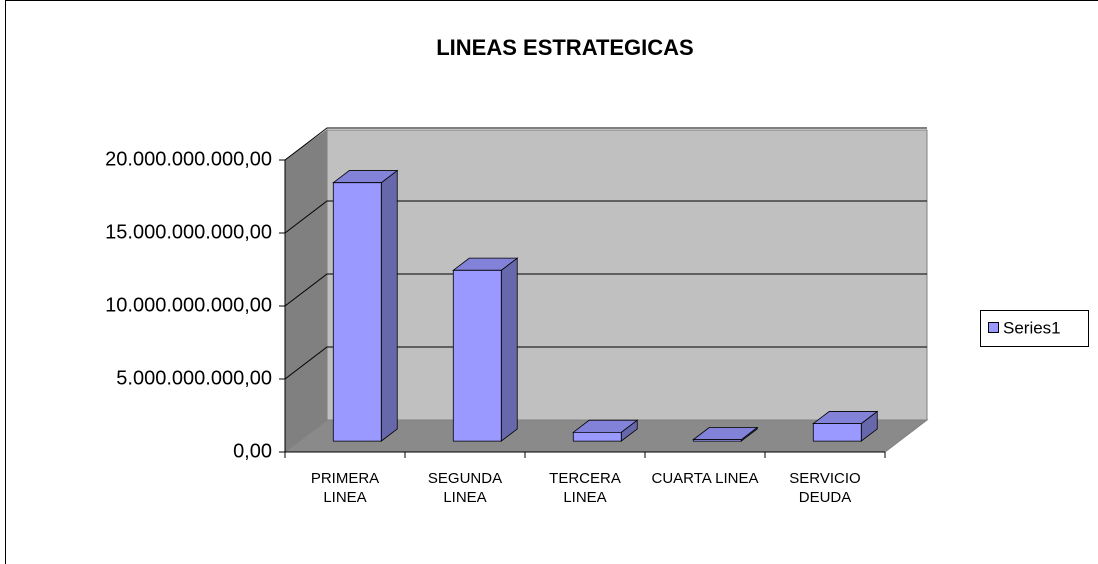 The height and width of the screenshot is (564, 1098). What do you see at coordinates (345, 488) in the screenshot?
I see `x-tick-label: PRIMERA LINEA` at bounding box center [345, 488].